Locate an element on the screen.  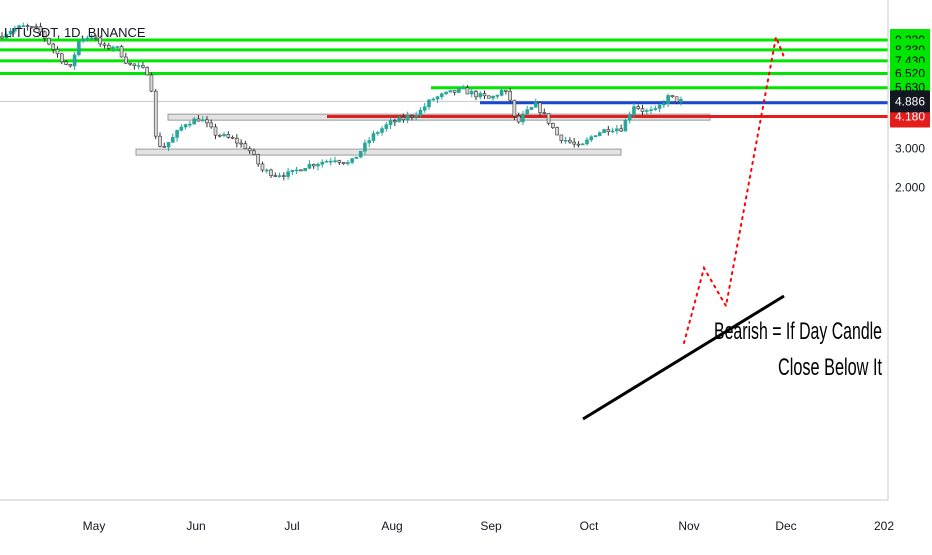
x-tick-label: Nov is located at coordinates (688, 526).